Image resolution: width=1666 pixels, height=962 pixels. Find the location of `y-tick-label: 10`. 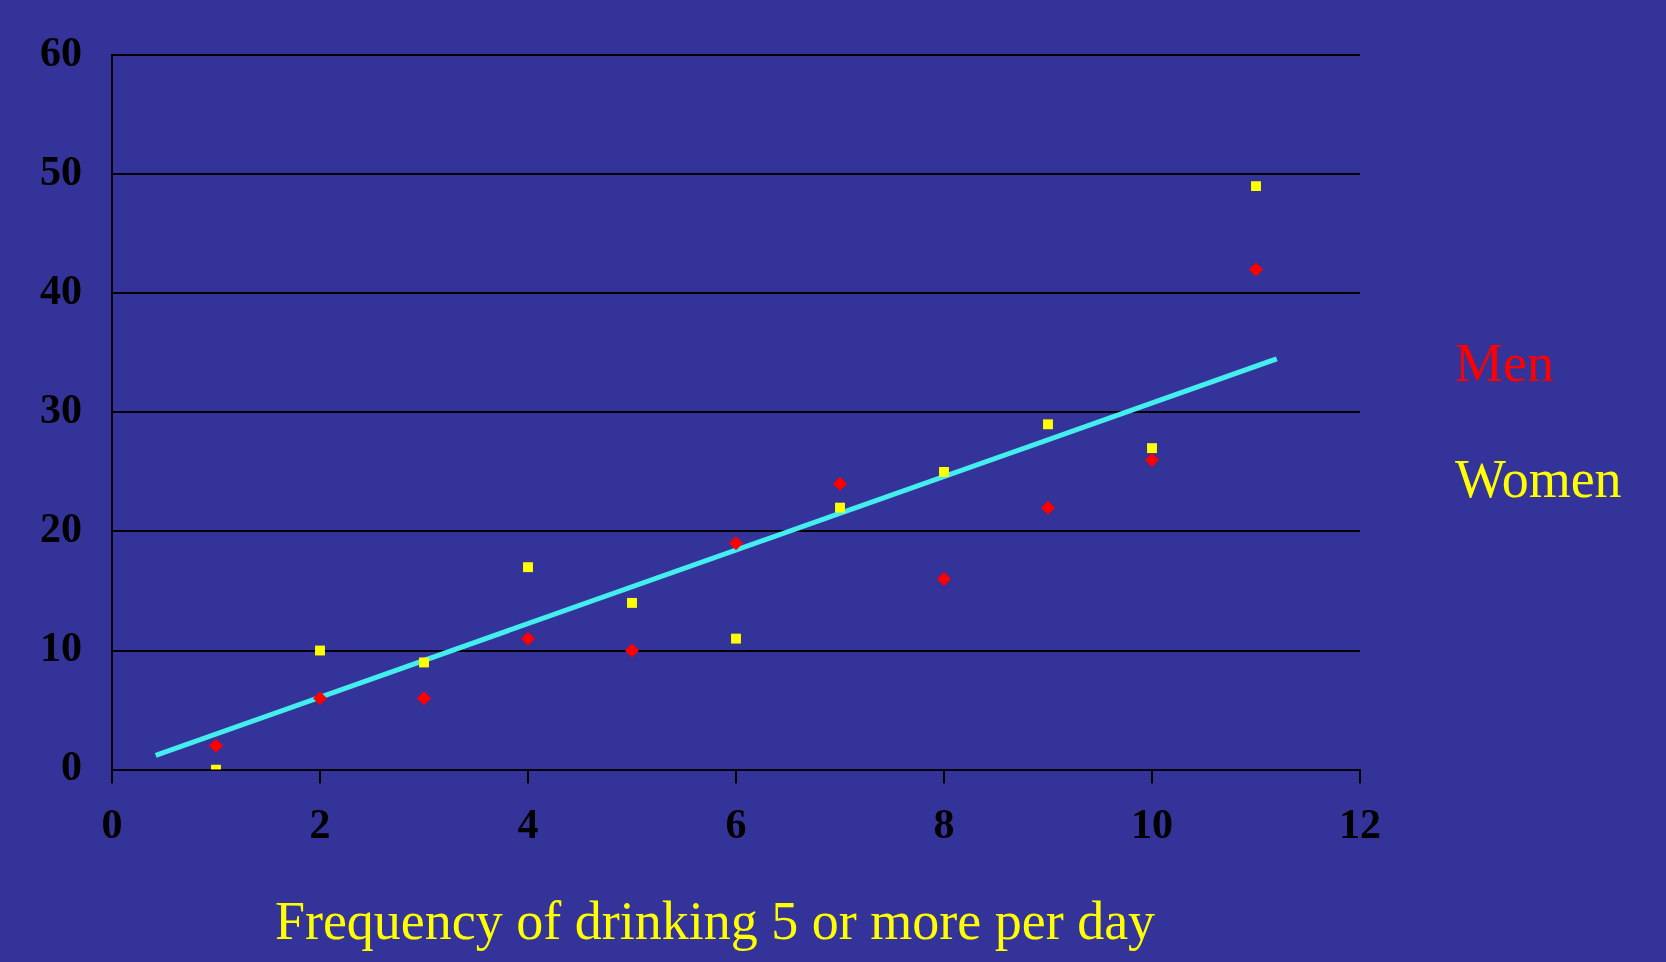

y-tick-label: 10 is located at coordinates (61, 647).